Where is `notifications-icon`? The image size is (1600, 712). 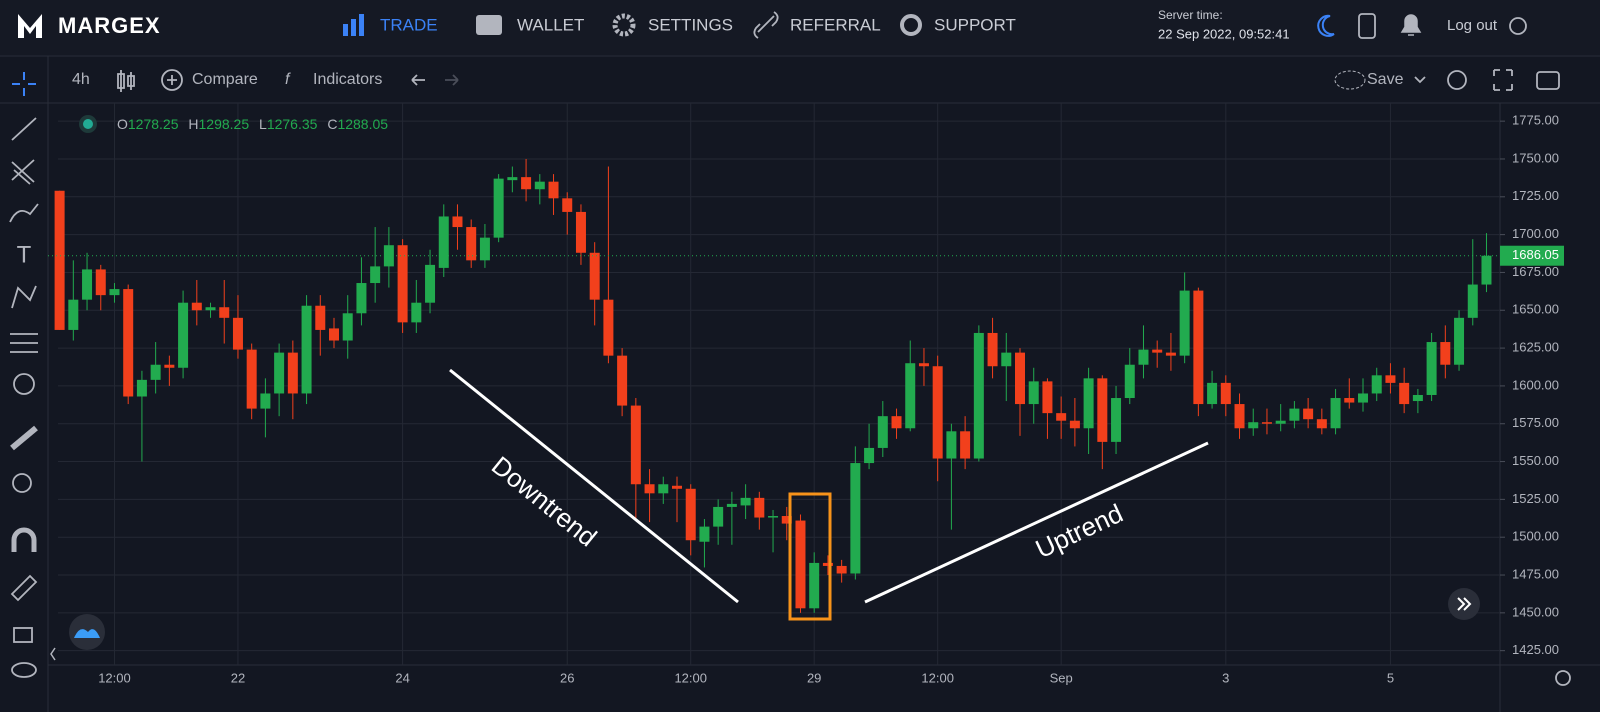 notifications-icon is located at coordinates (1411, 25).